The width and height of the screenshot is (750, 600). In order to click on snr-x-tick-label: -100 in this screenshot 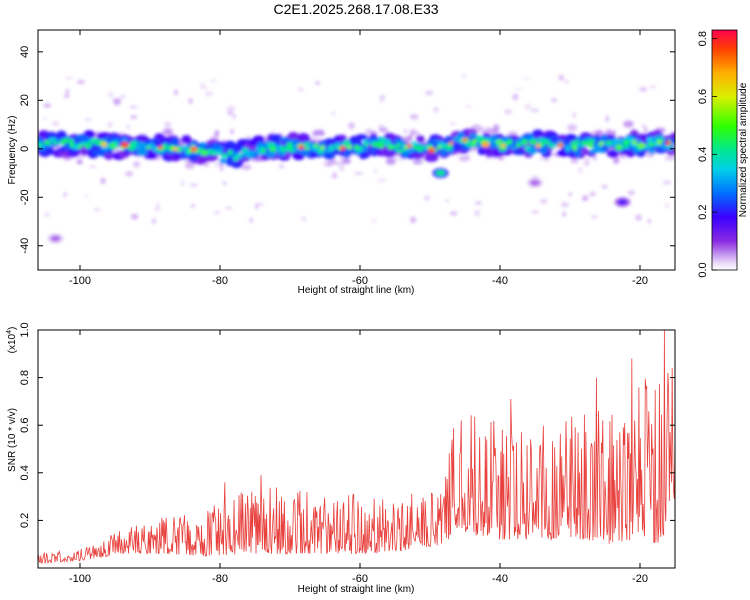, I will do `click(80, 579)`.